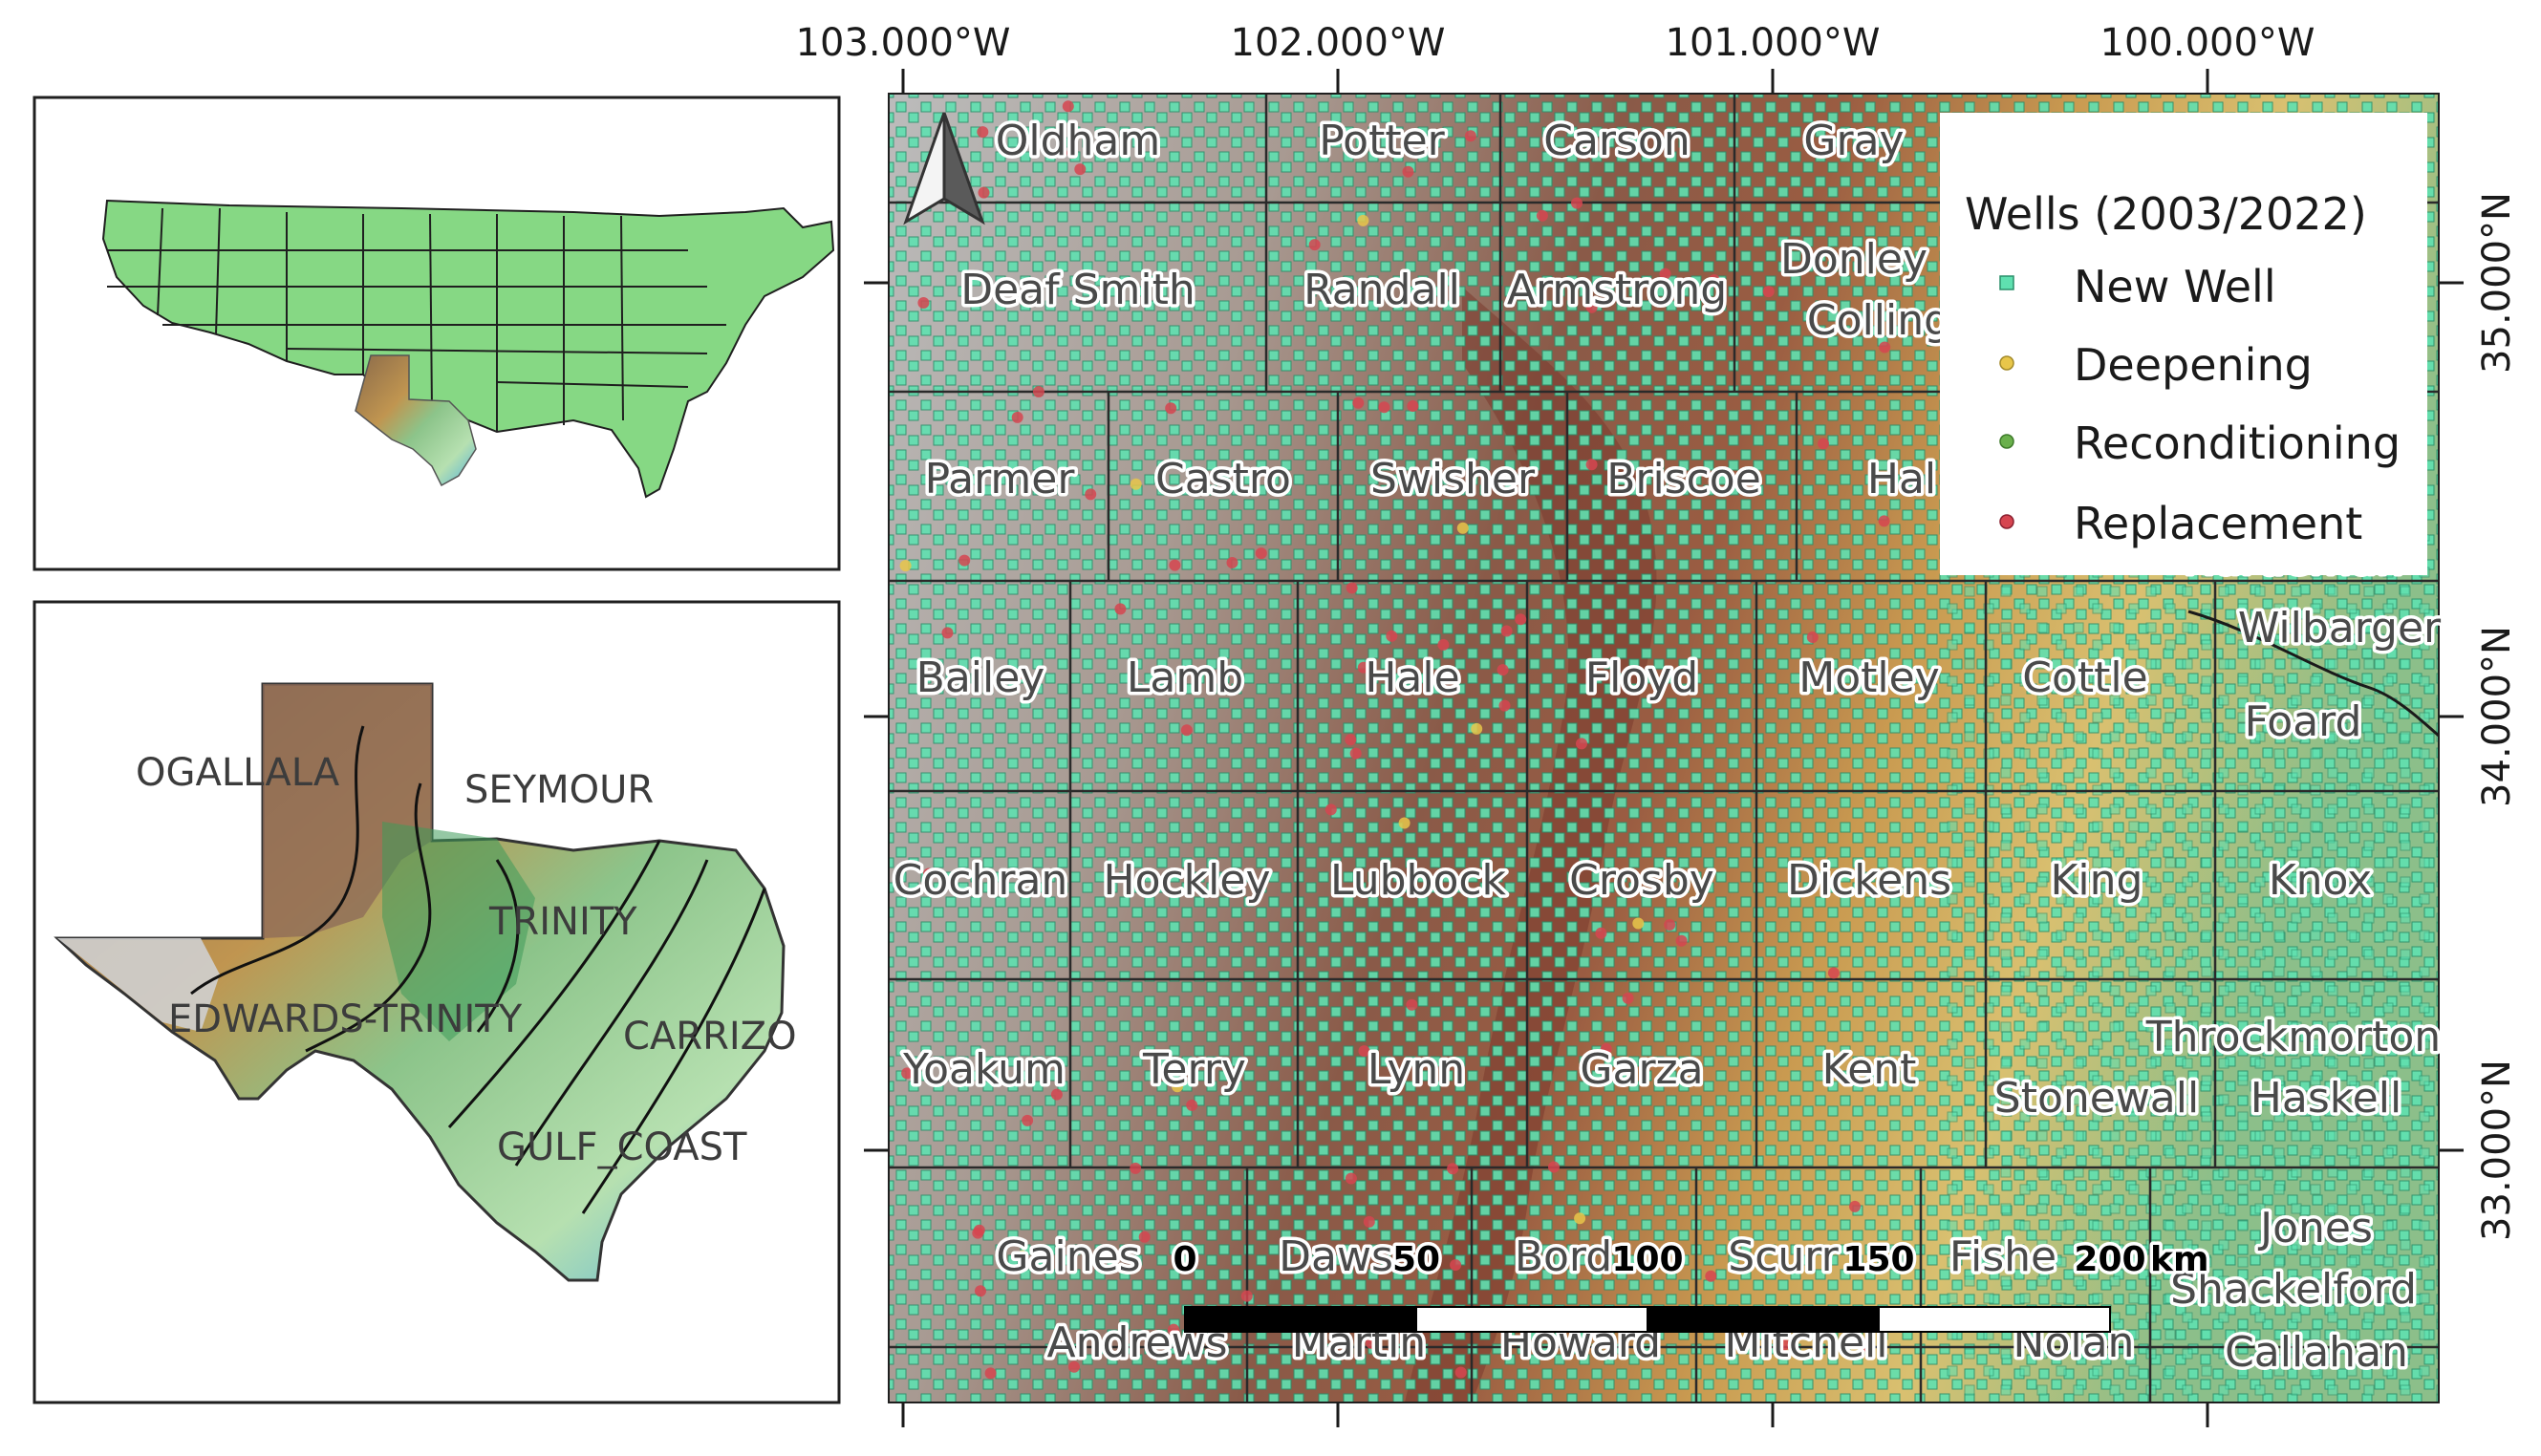  What do you see at coordinates (984, 1069) in the screenshot?
I see `county-label: Yoakum` at bounding box center [984, 1069].